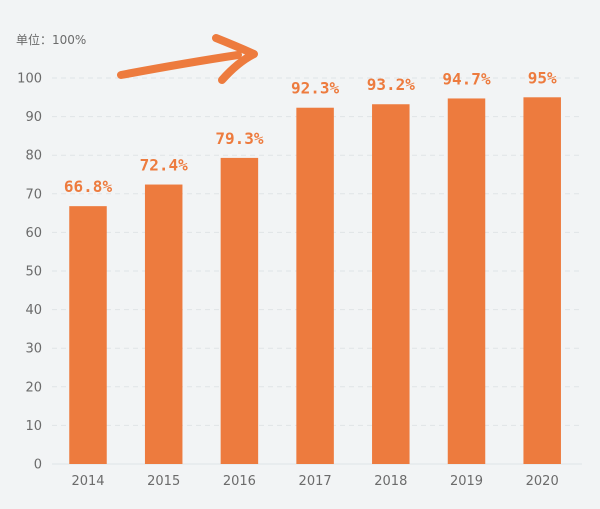 The image size is (600, 509). Describe the element at coordinates (33, 387) in the screenshot. I see `y-tick-label: 20` at that location.